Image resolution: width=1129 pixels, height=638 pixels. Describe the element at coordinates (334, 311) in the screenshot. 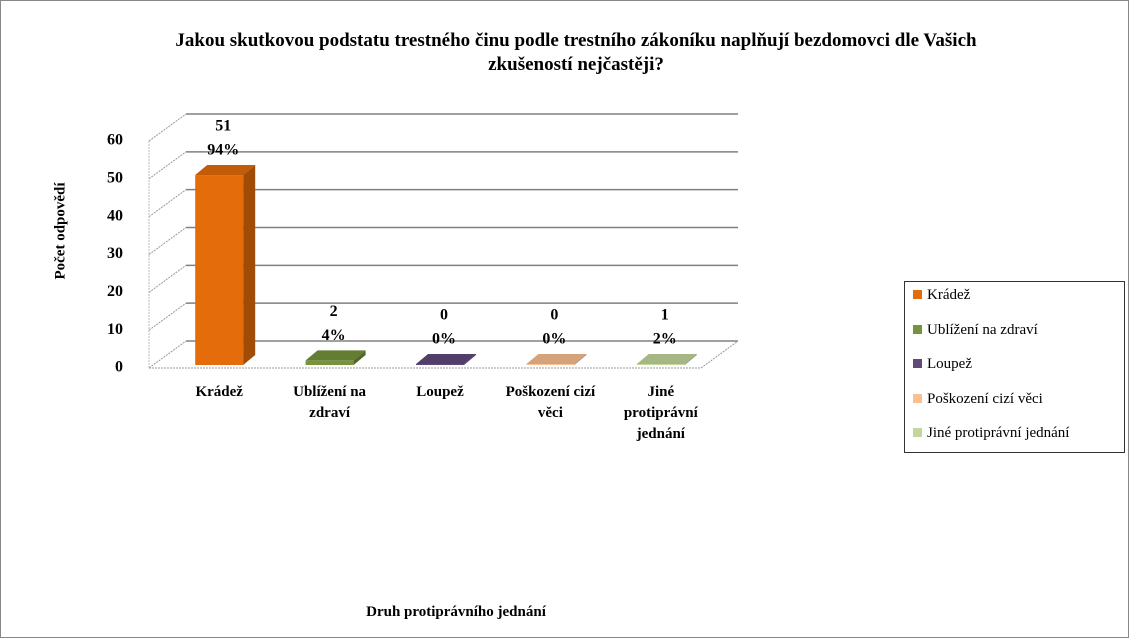

I see `value-label: 2` at that location.